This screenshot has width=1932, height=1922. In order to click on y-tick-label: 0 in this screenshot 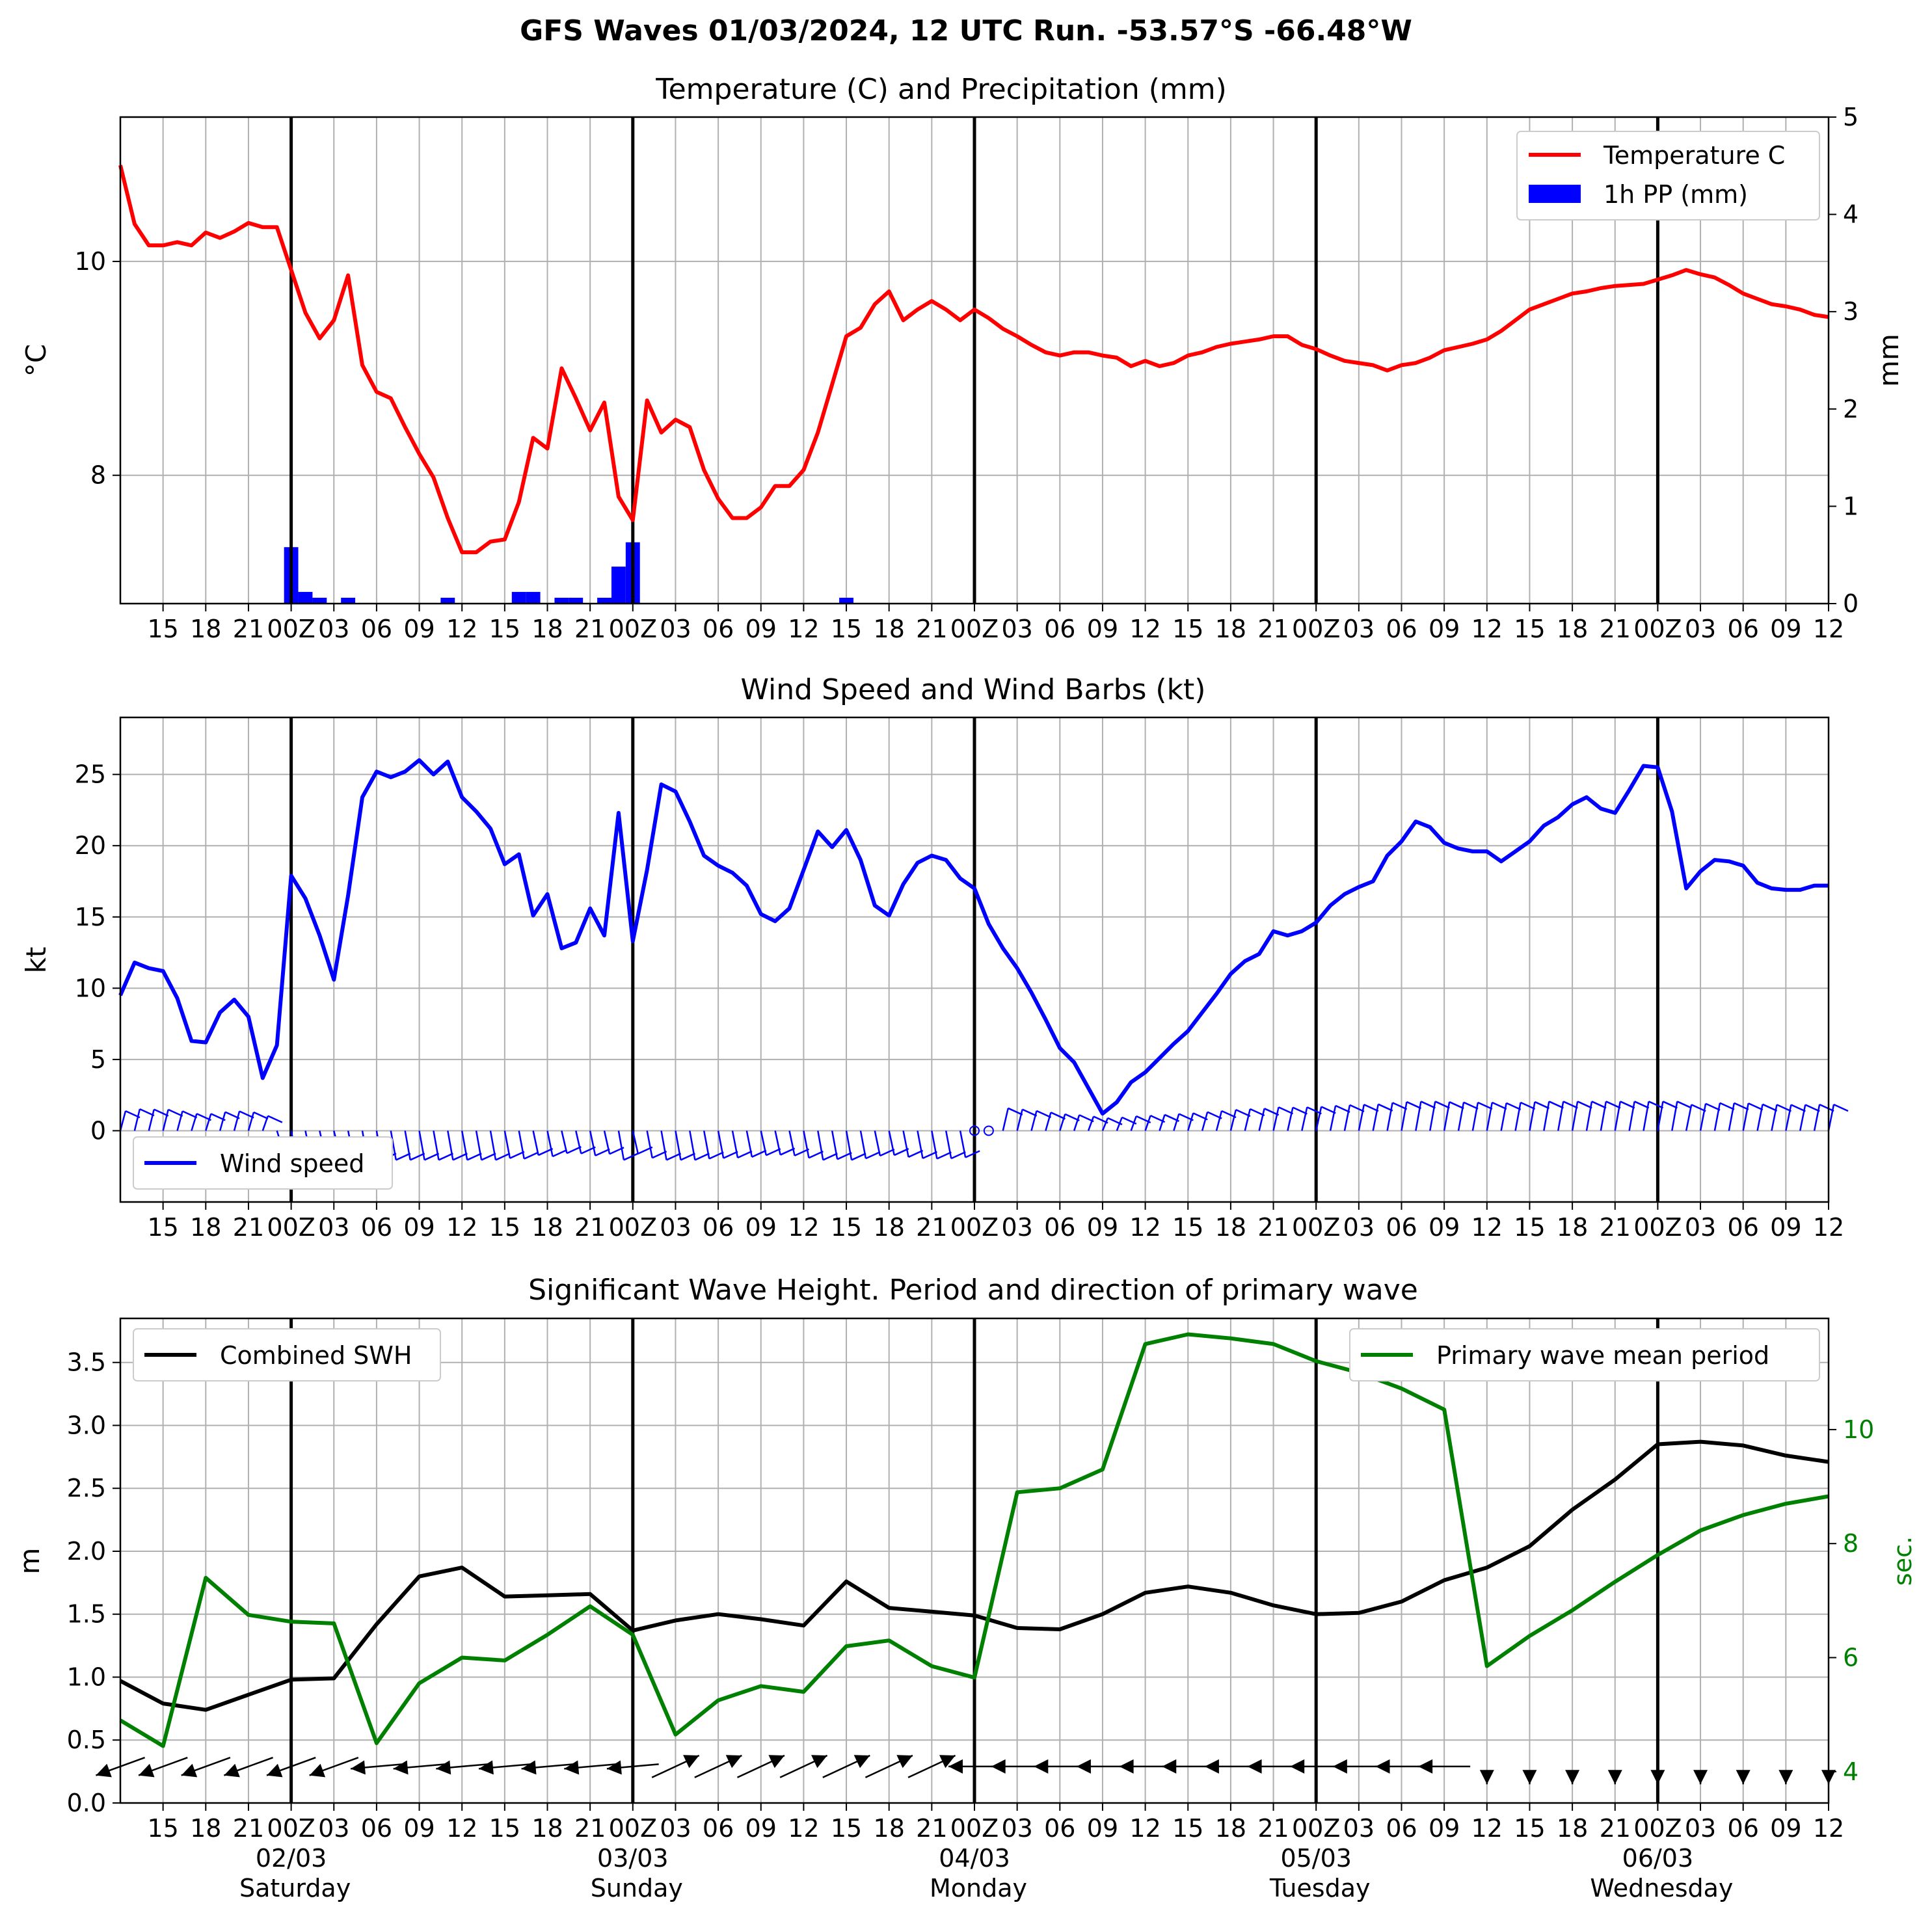, I will do `click(98, 1130)`.